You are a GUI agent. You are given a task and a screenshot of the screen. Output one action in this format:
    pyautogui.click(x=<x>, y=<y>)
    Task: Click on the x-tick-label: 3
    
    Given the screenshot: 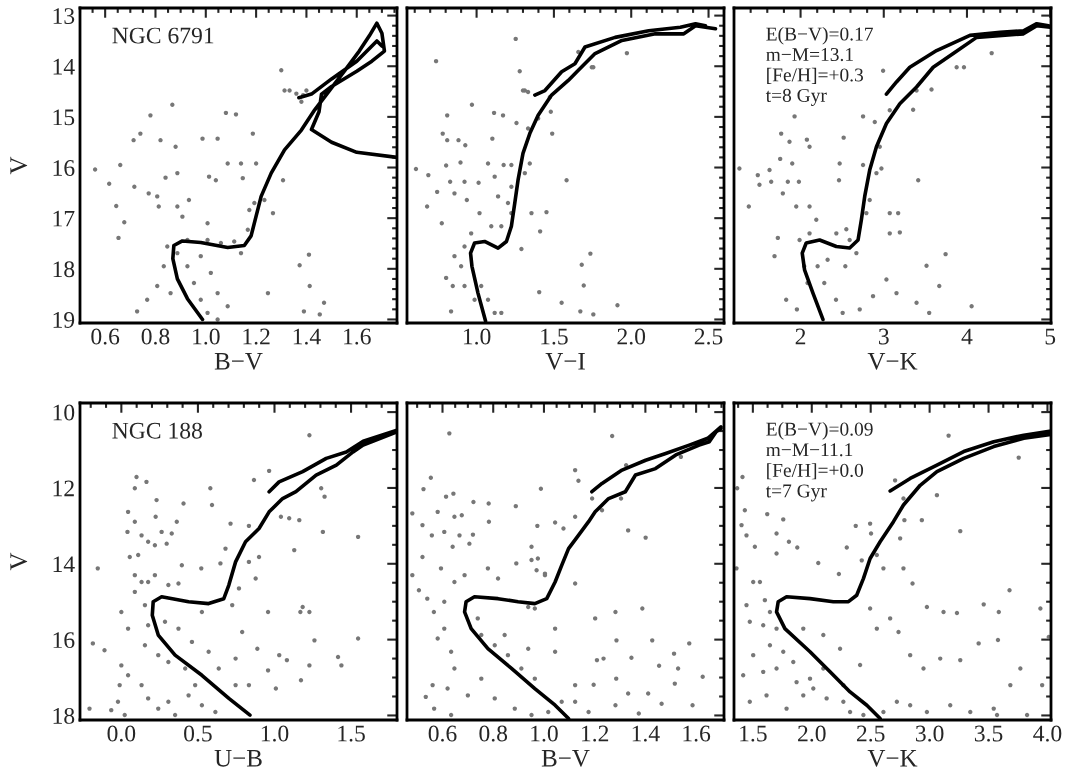 What is the action you would take?
    pyautogui.click(x=883, y=336)
    